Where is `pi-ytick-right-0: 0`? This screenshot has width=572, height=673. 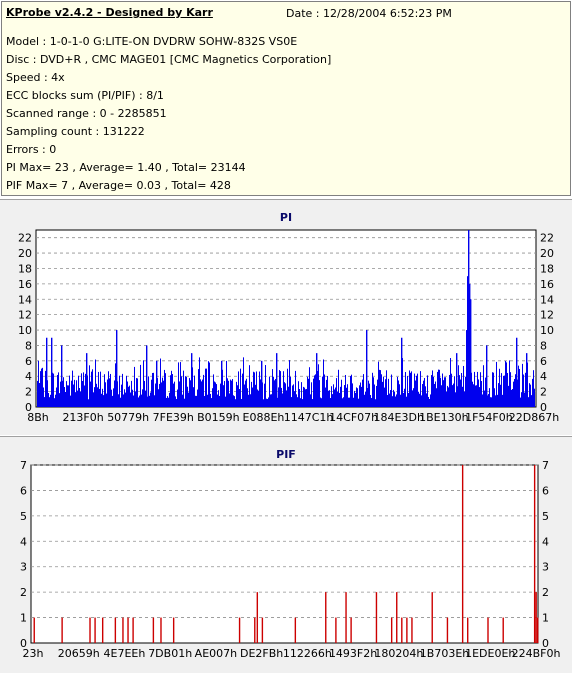 pi-ytick-right-0: 0 is located at coordinates (543, 407).